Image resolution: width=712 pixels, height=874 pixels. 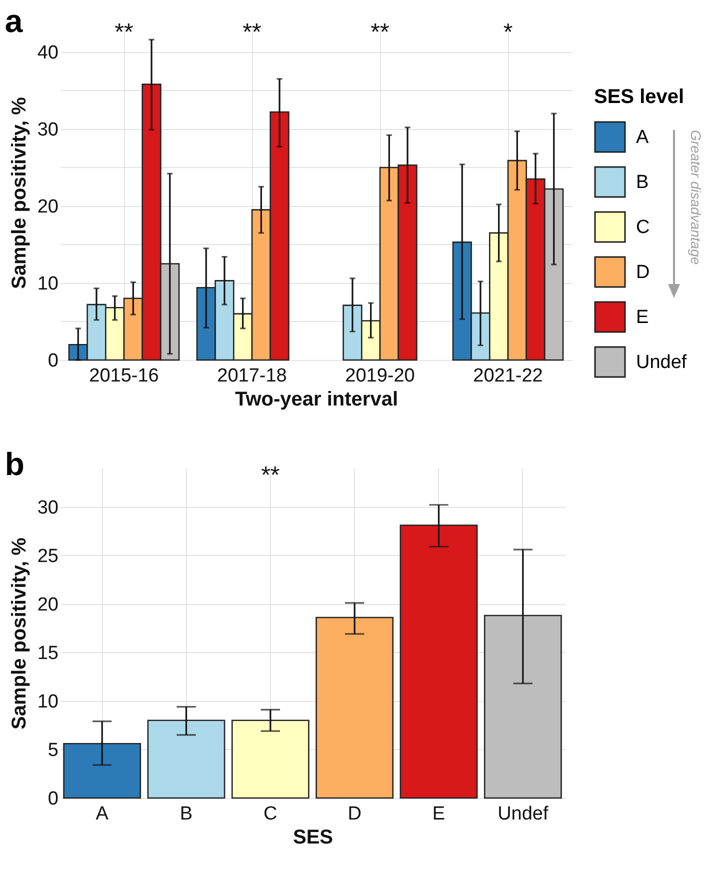 What do you see at coordinates (639, 97) in the screenshot?
I see `legend-title: SES level` at bounding box center [639, 97].